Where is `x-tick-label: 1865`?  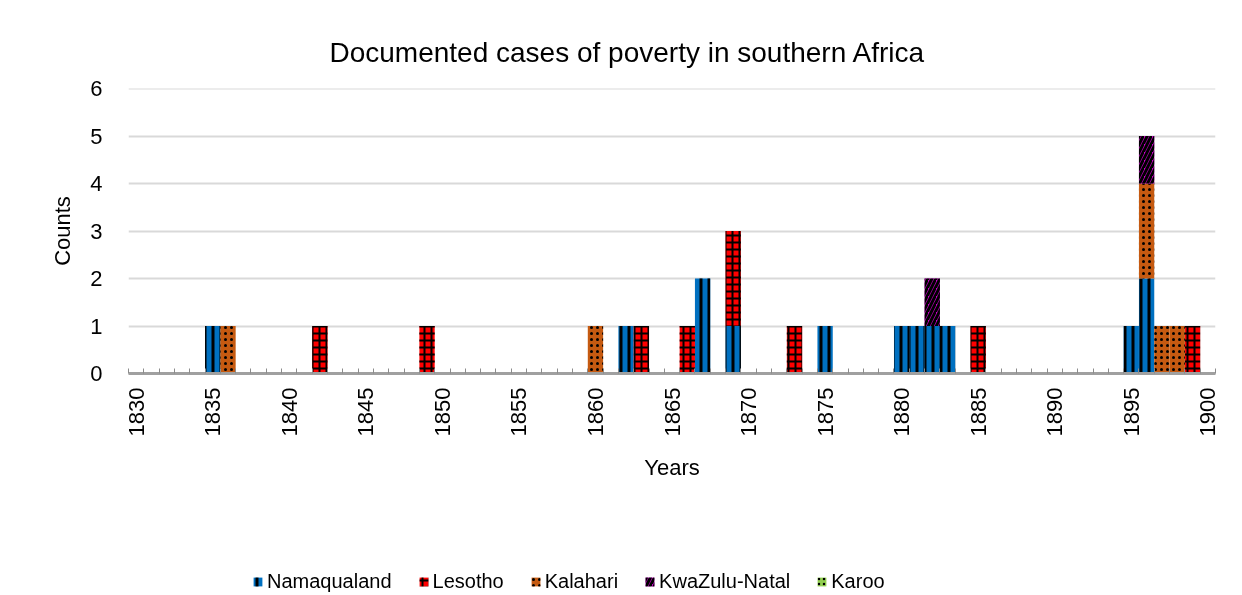
x-tick-label: 1865 is located at coordinates (672, 412).